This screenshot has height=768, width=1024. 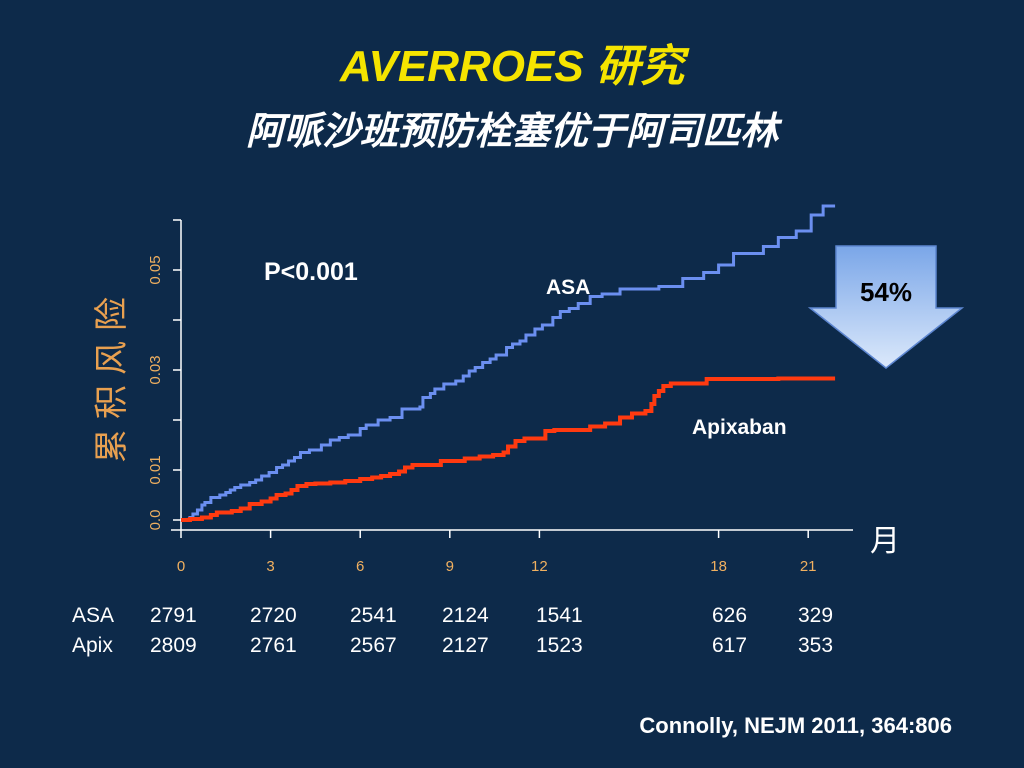 What do you see at coordinates (273, 645) in the screenshot?
I see `risk-cell: 2761` at bounding box center [273, 645].